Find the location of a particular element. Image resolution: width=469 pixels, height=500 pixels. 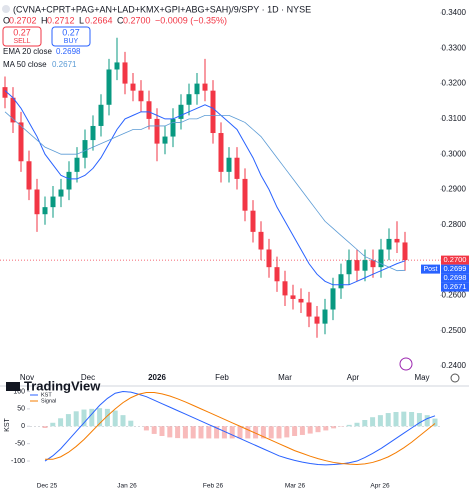

x-tick-label: Apr is located at coordinates (353, 377).